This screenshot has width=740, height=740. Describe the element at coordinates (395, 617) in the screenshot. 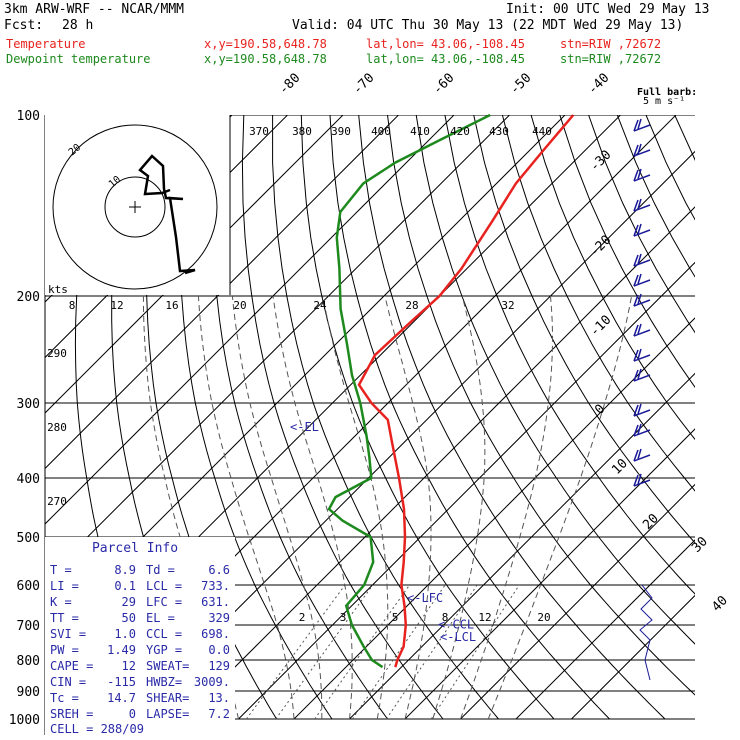

I see `mixing-ratio-label-5: 5` at that location.